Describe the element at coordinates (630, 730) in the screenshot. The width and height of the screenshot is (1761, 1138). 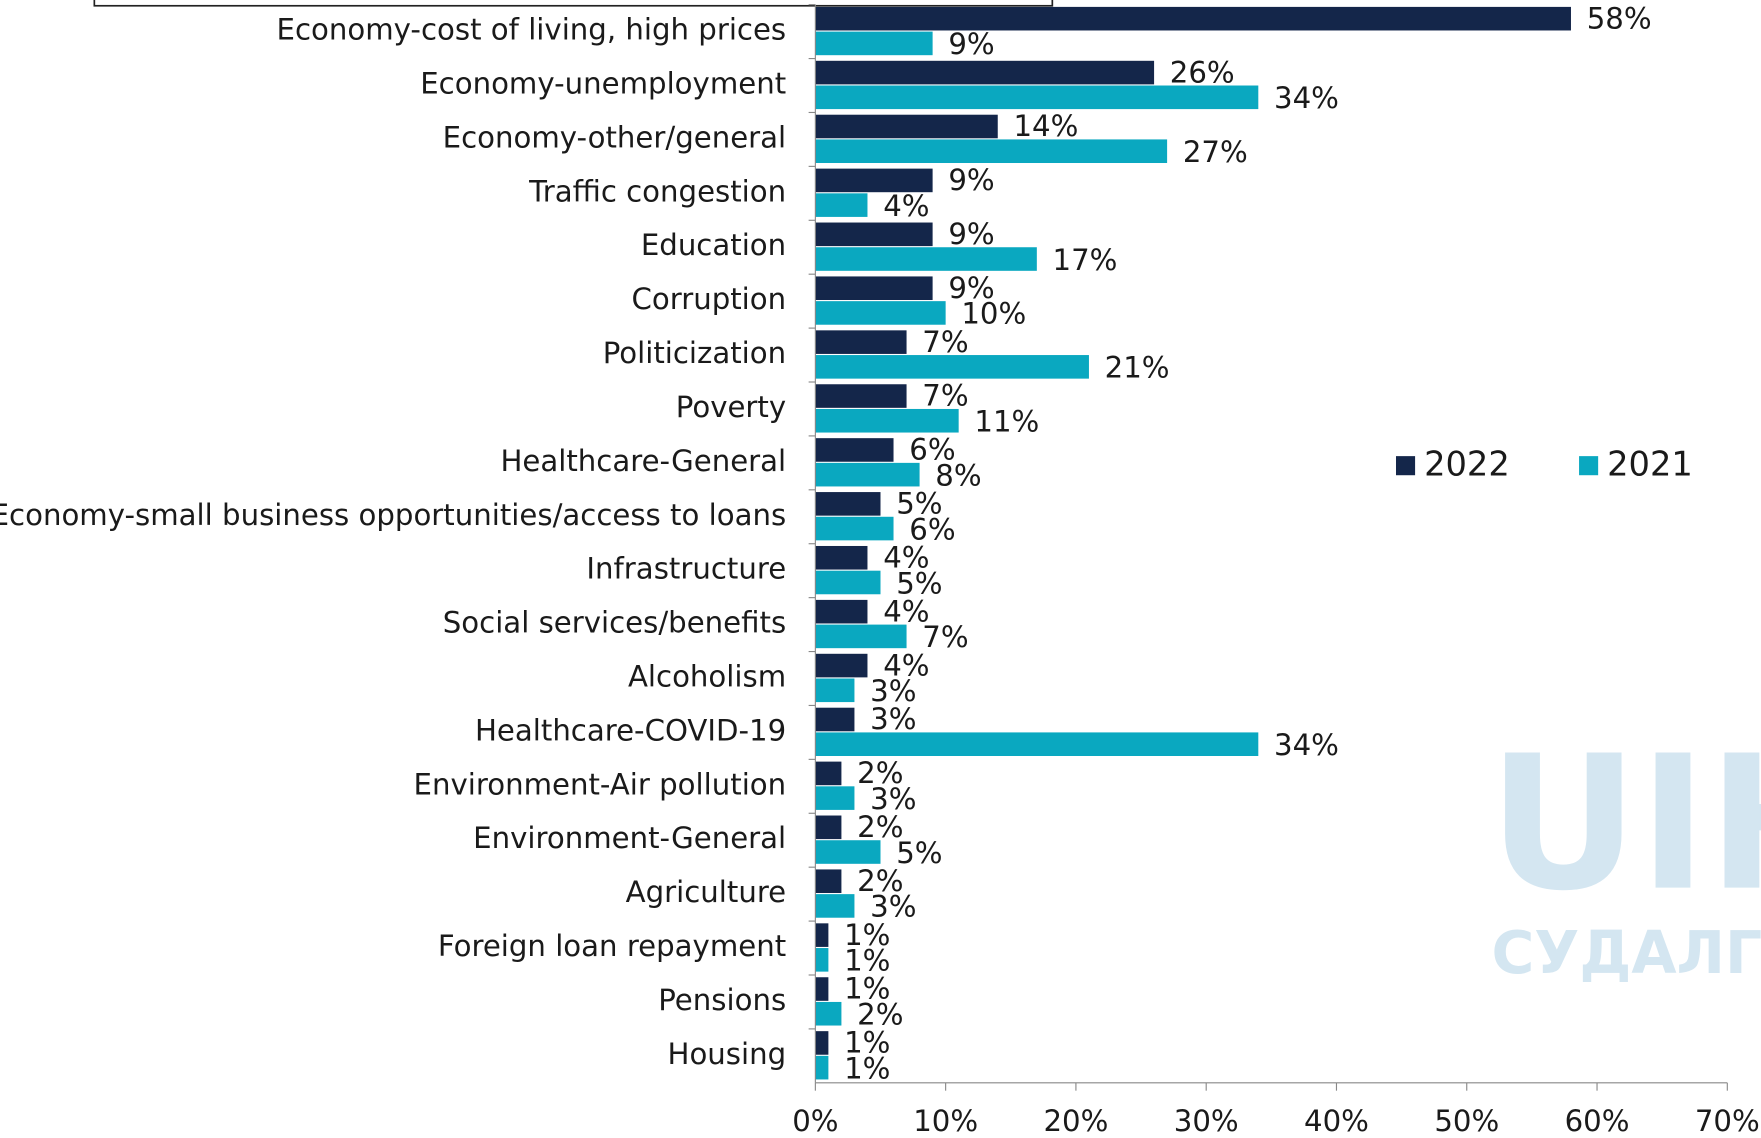
I see `y-tick-label: Healthcare-COVID-19` at that location.